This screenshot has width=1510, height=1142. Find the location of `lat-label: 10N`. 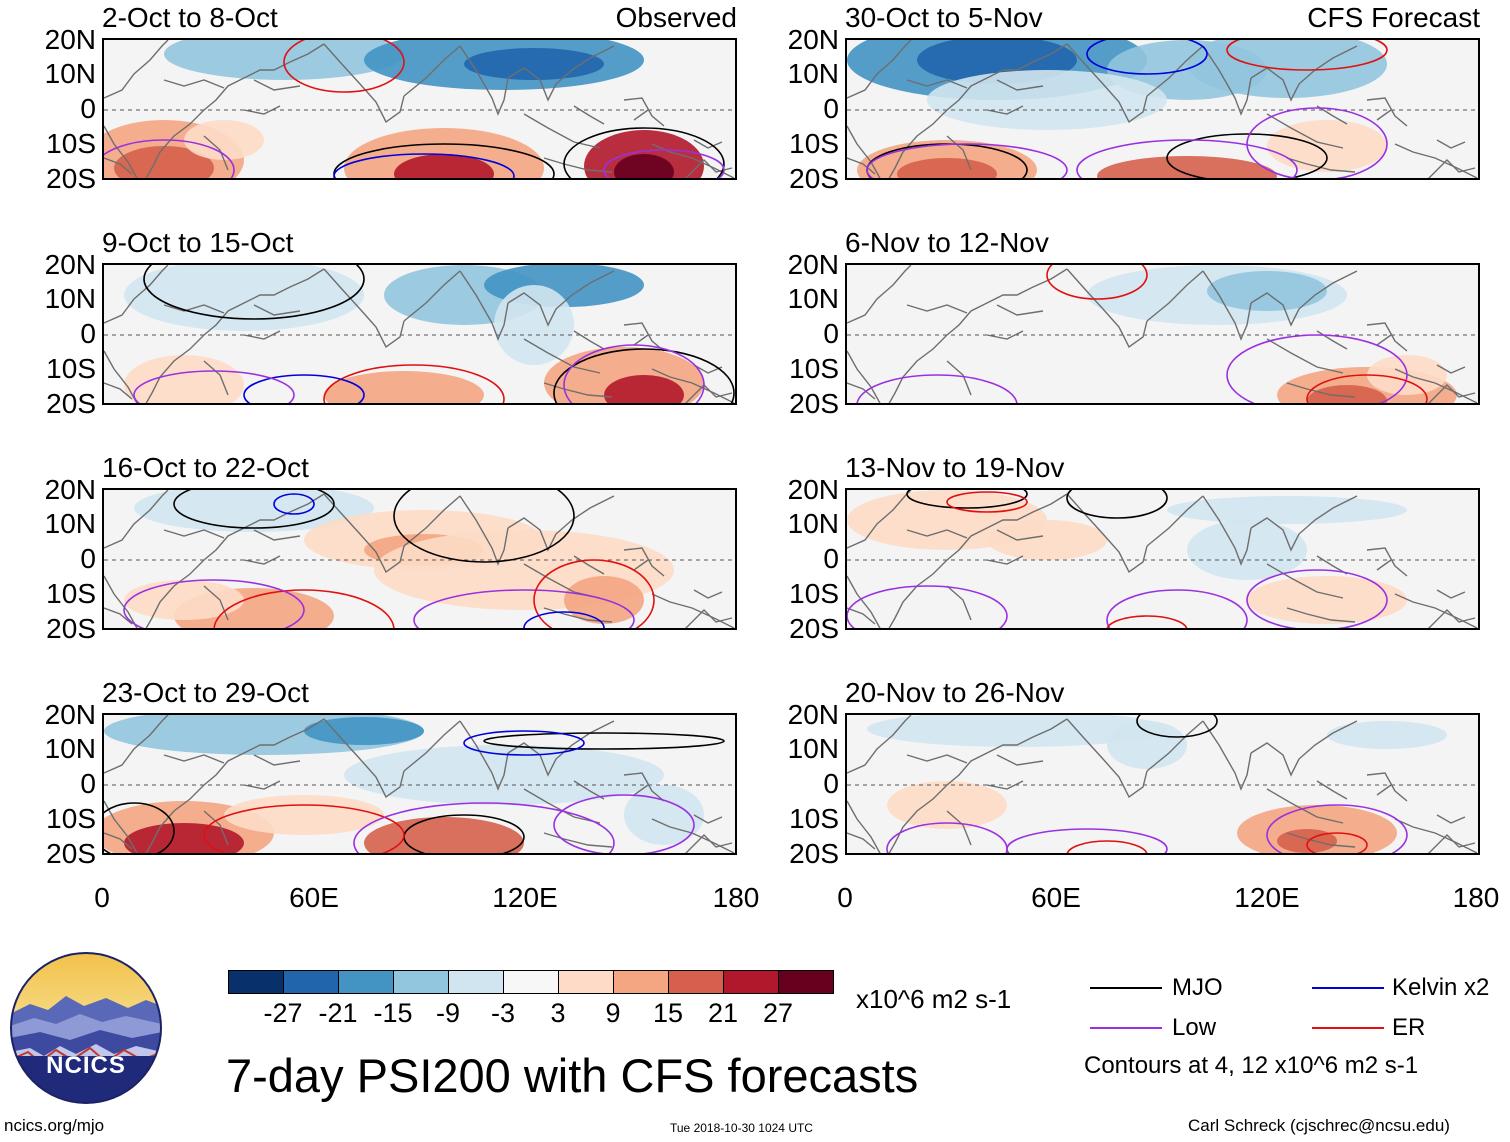

lat-label: 10N is located at coordinates (813, 748).